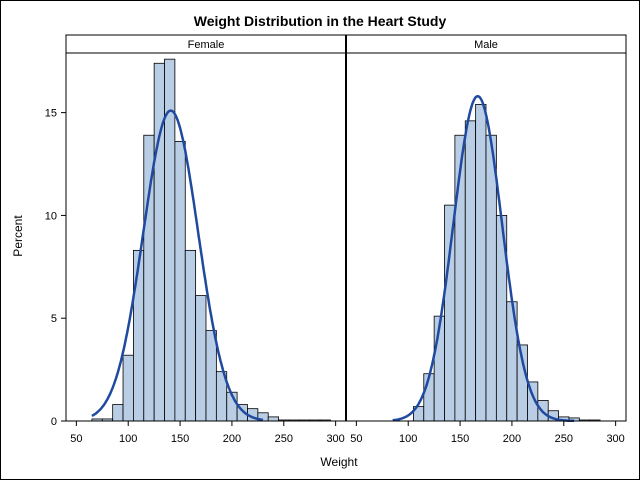 The width and height of the screenshot is (640, 480). What do you see at coordinates (486, 45) in the screenshot?
I see `panel-header-label: Male` at bounding box center [486, 45].